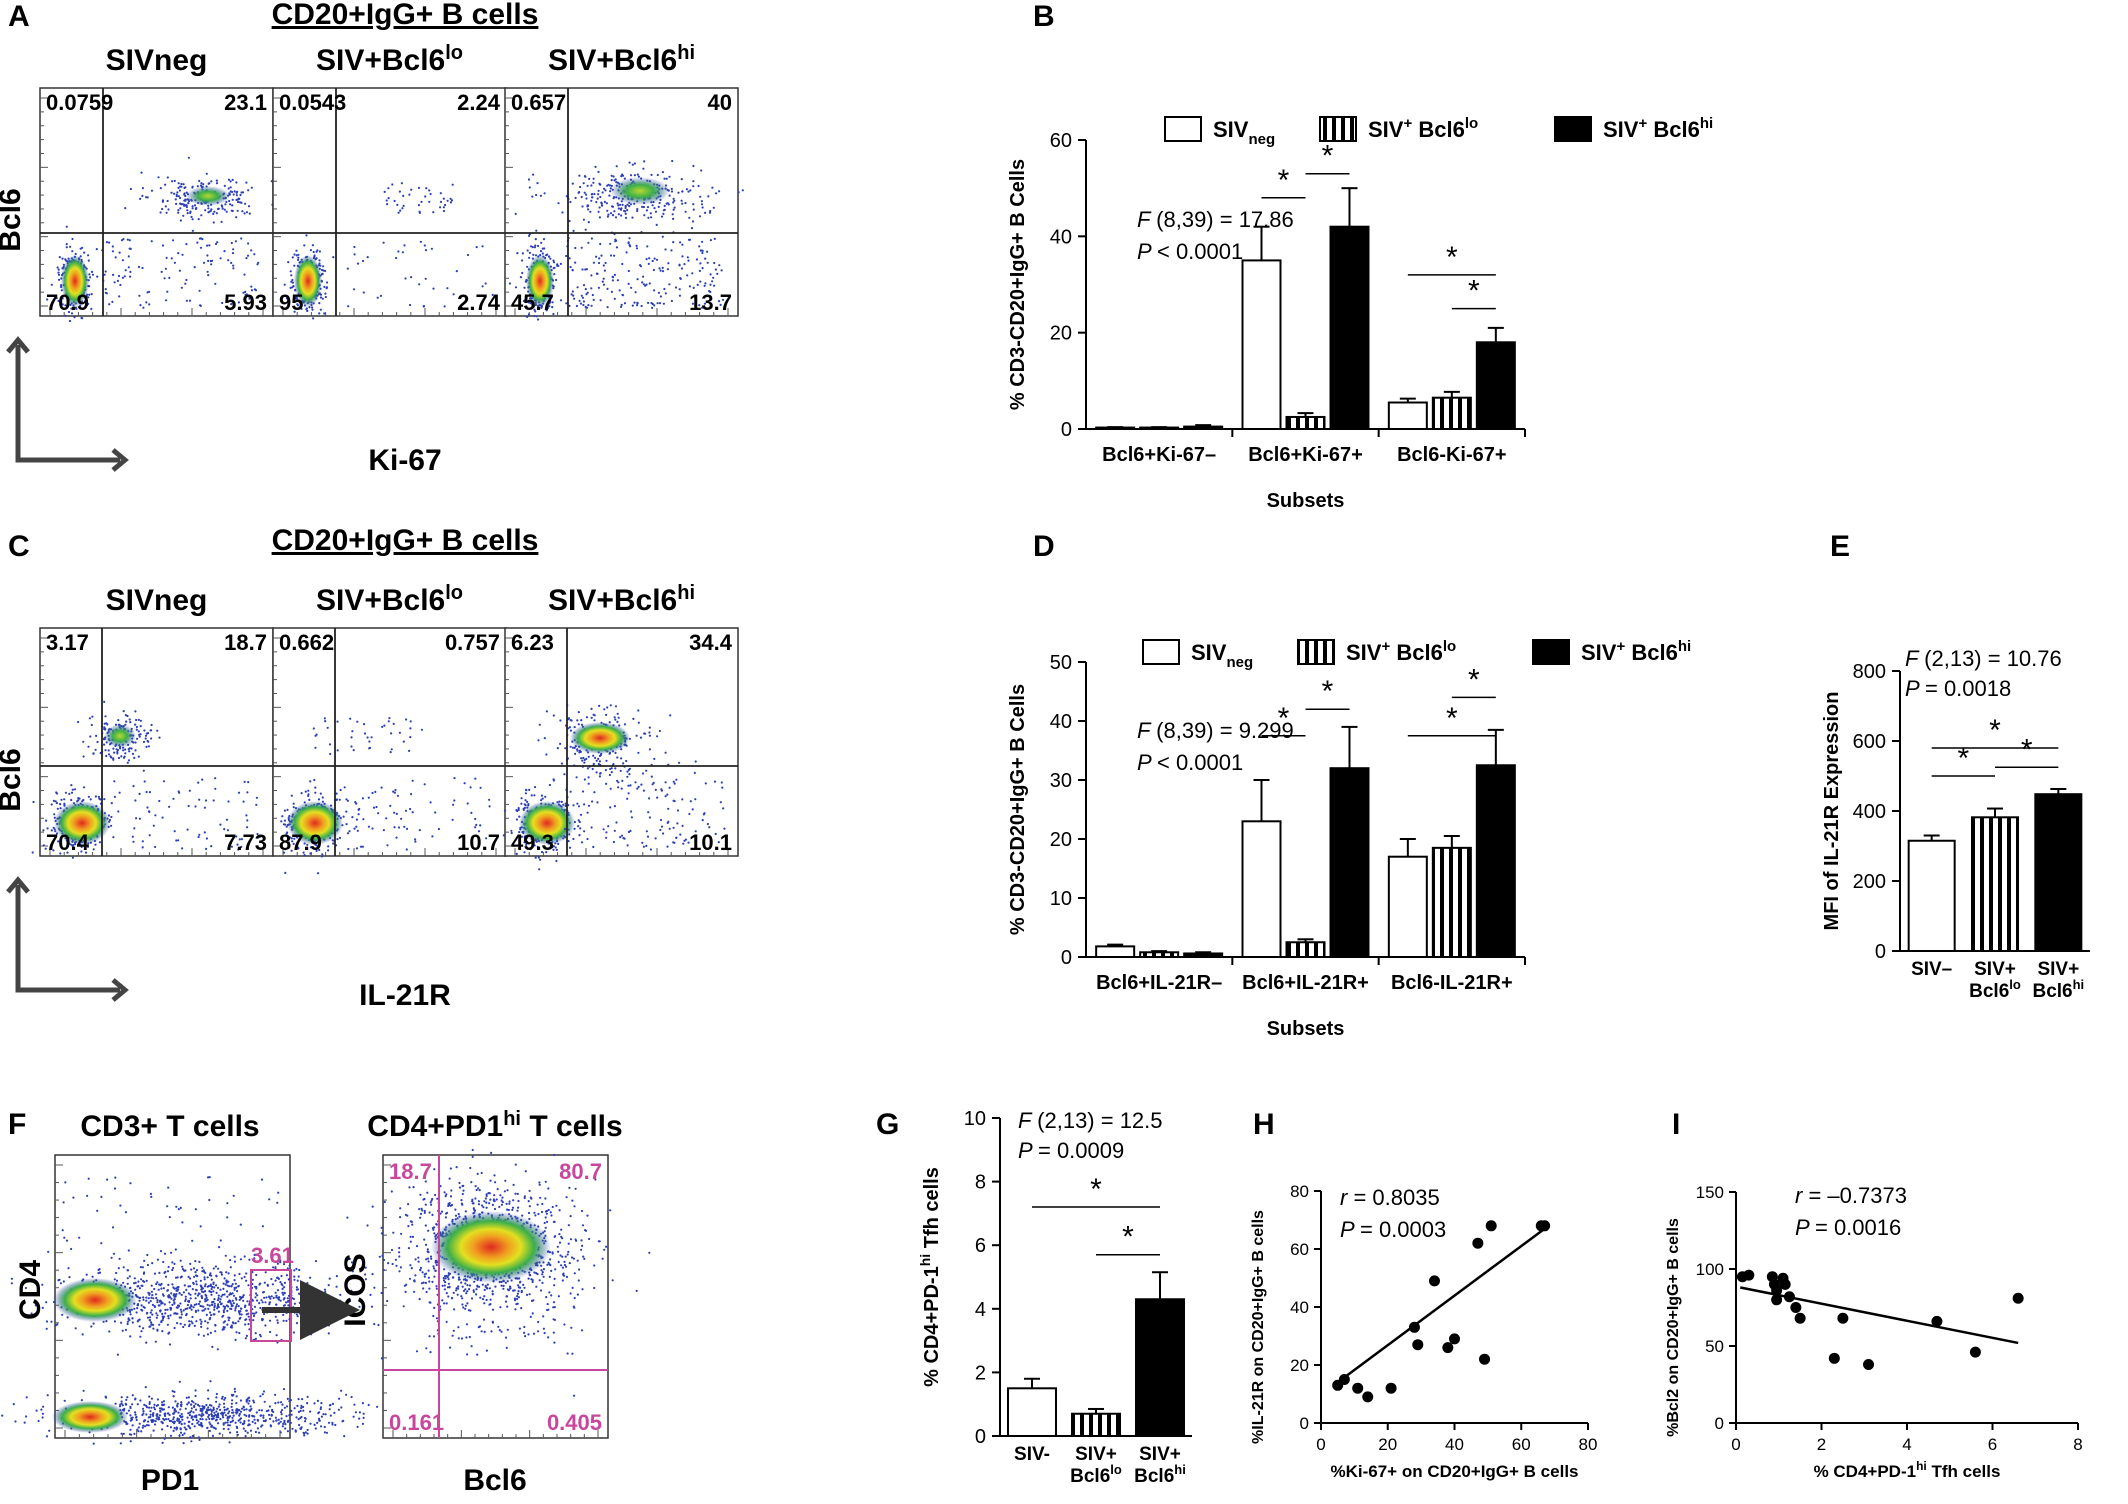 The height and width of the screenshot is (1504, 2128). Describe the element at coordinates (612, 60) in the screenshot. I see `flow-plot-title-base: SIV+Bcl6` at that location.